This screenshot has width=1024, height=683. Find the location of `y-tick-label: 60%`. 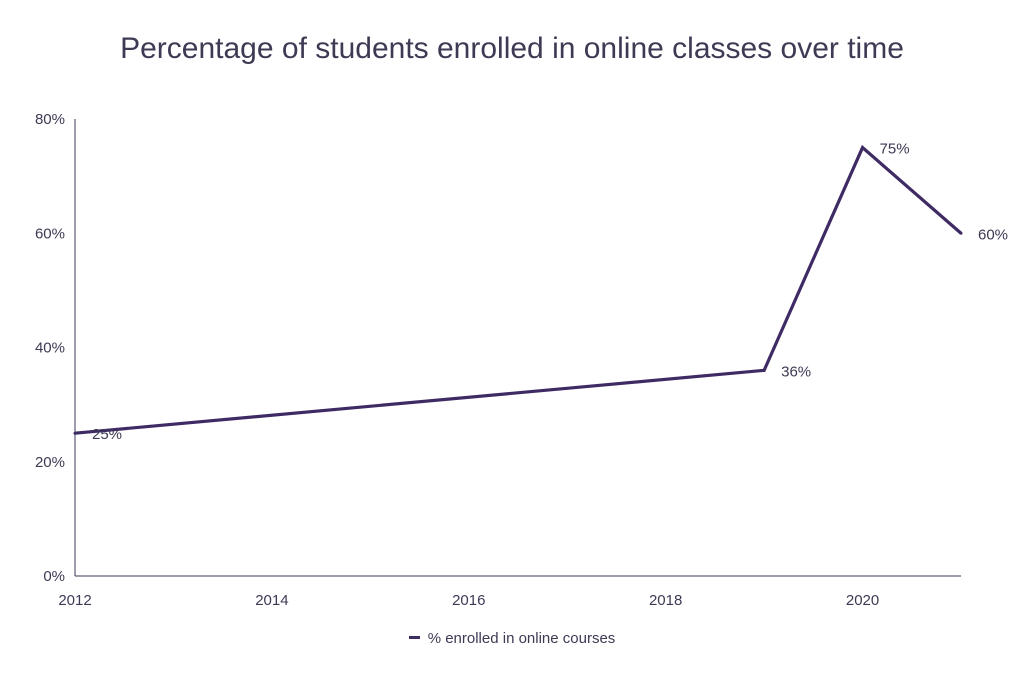

y-tick-label: 60% is located at coordinates (50, 233).